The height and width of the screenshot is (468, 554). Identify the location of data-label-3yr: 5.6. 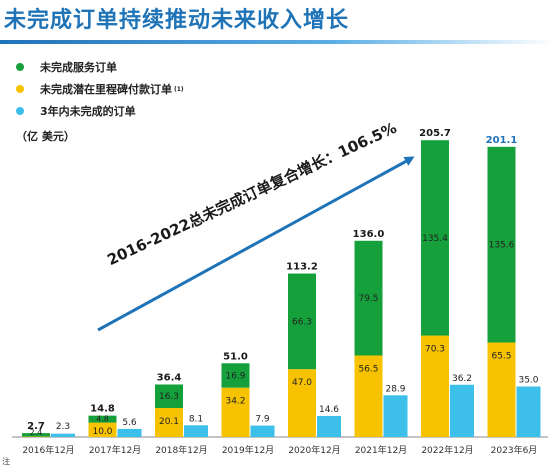
(129, 423).